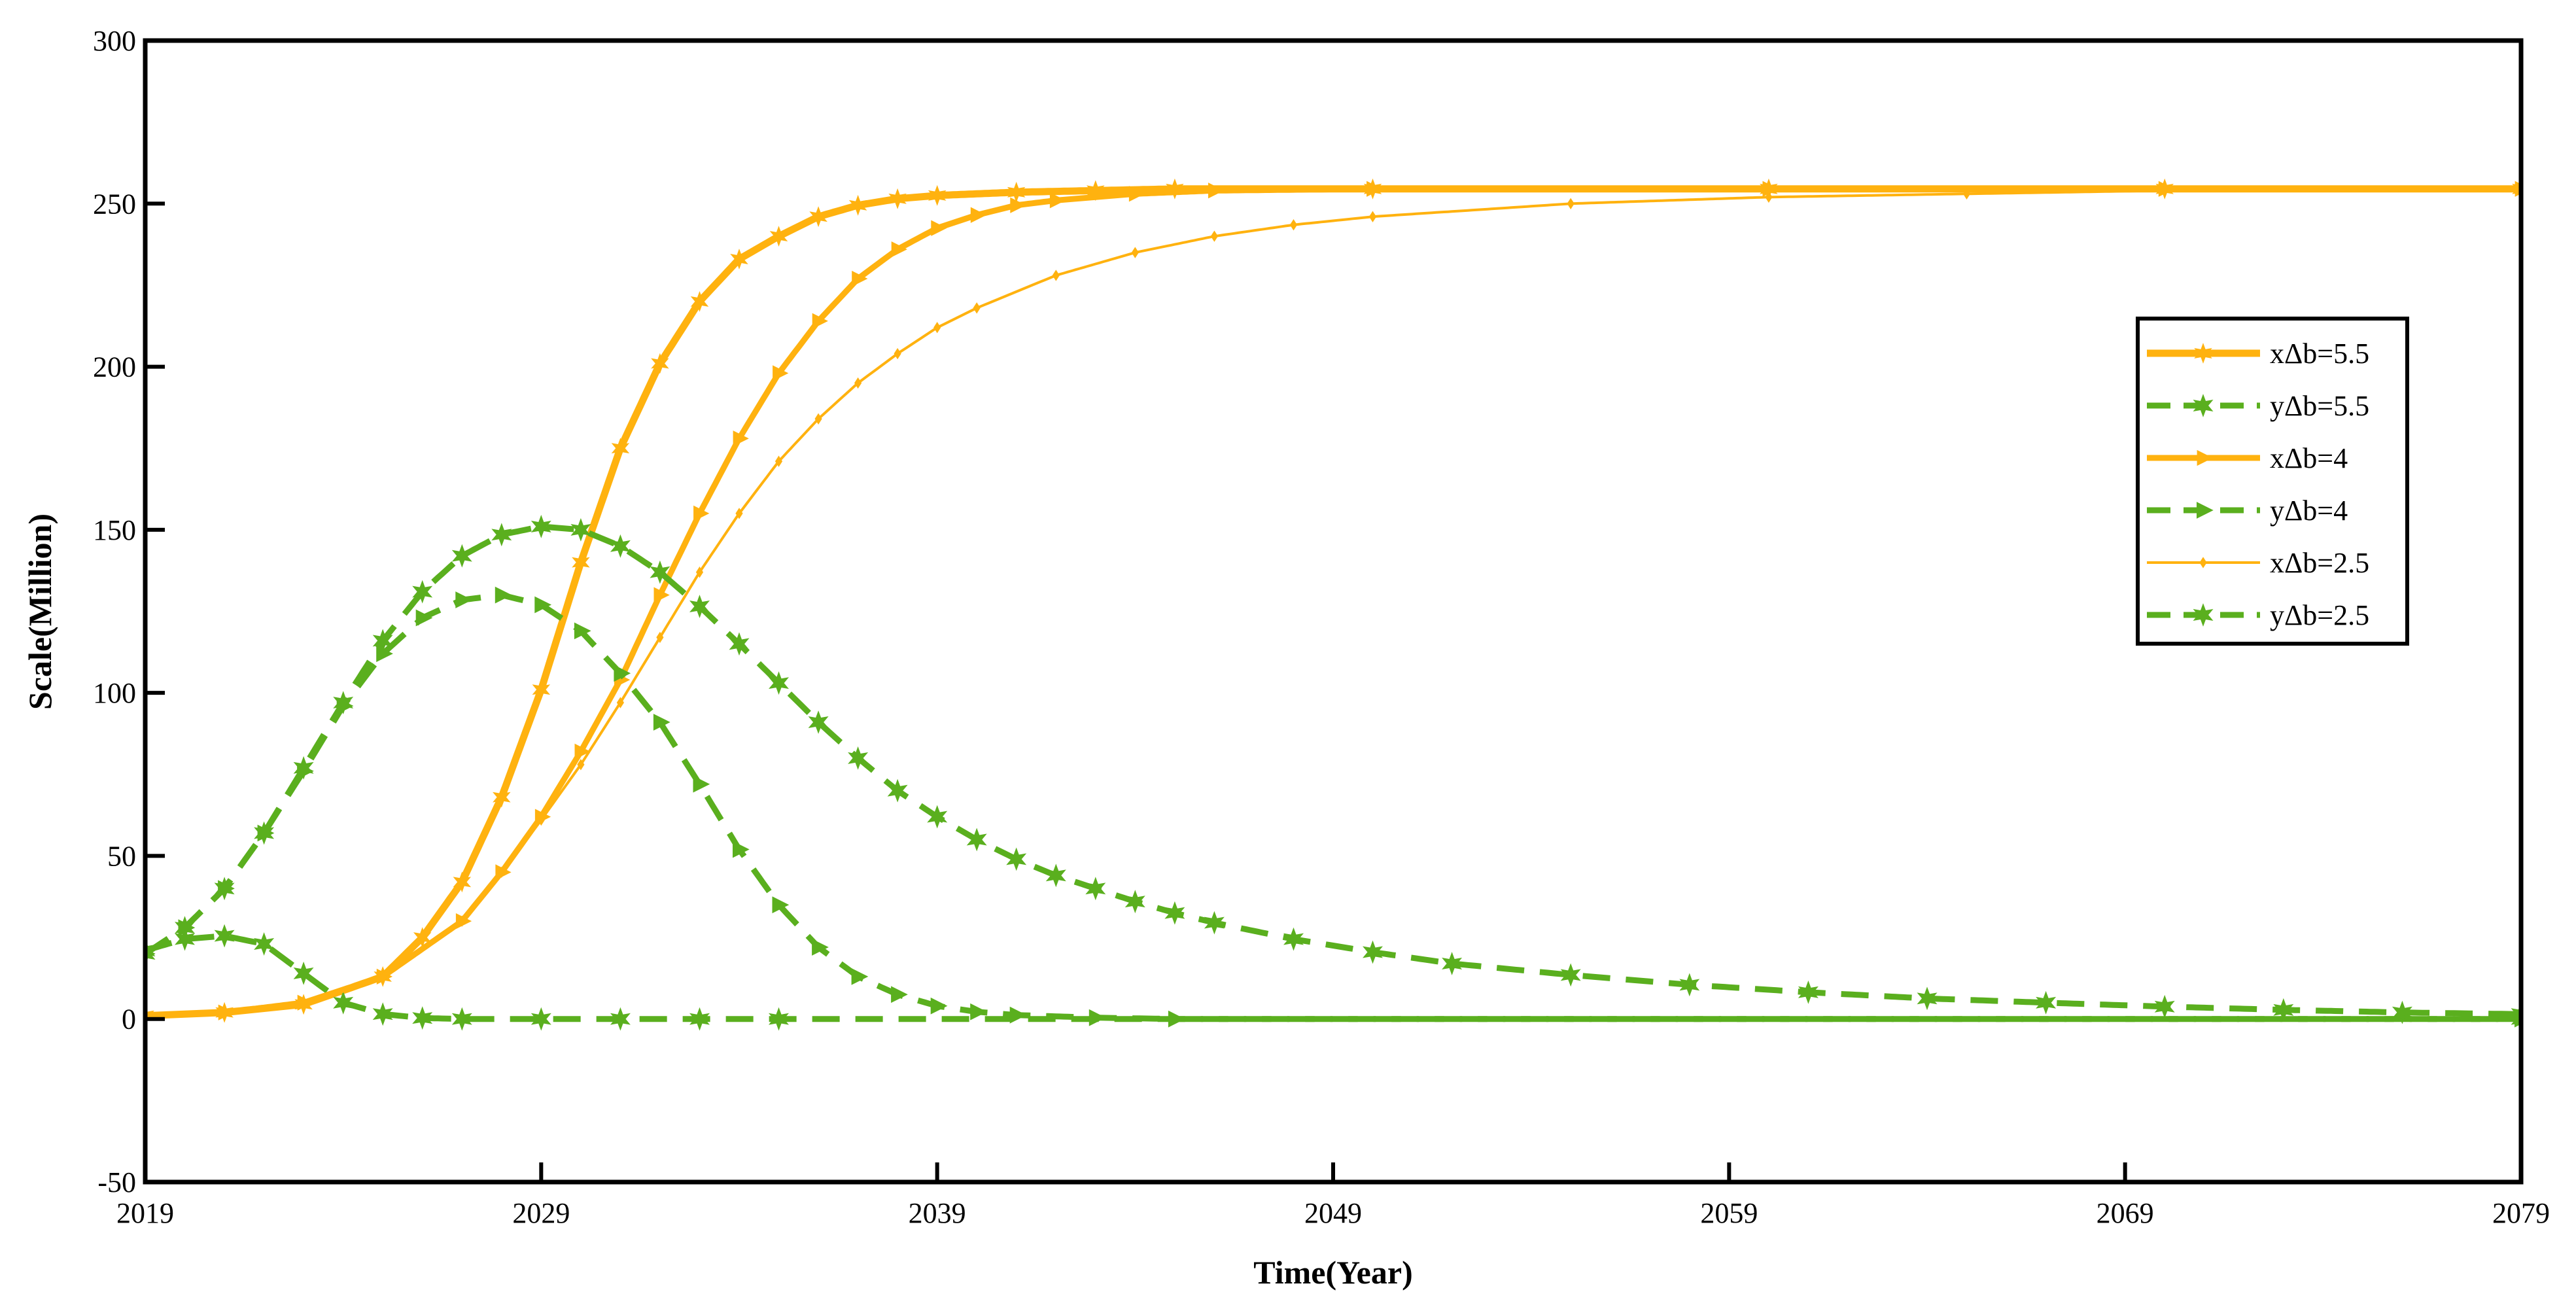 This screenshot has width=2576, height=1307. I want to click on x-tick-label: 2029, so click(541, 1213).